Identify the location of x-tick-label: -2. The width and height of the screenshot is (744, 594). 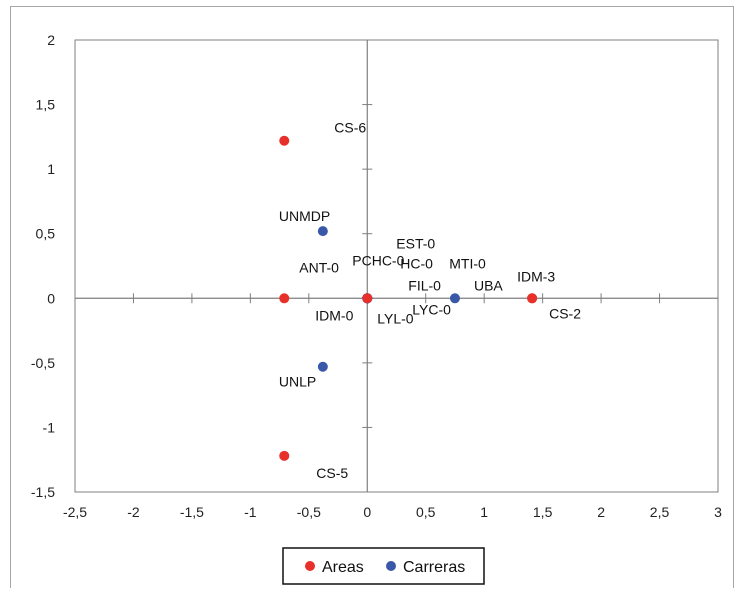
(133, 512).